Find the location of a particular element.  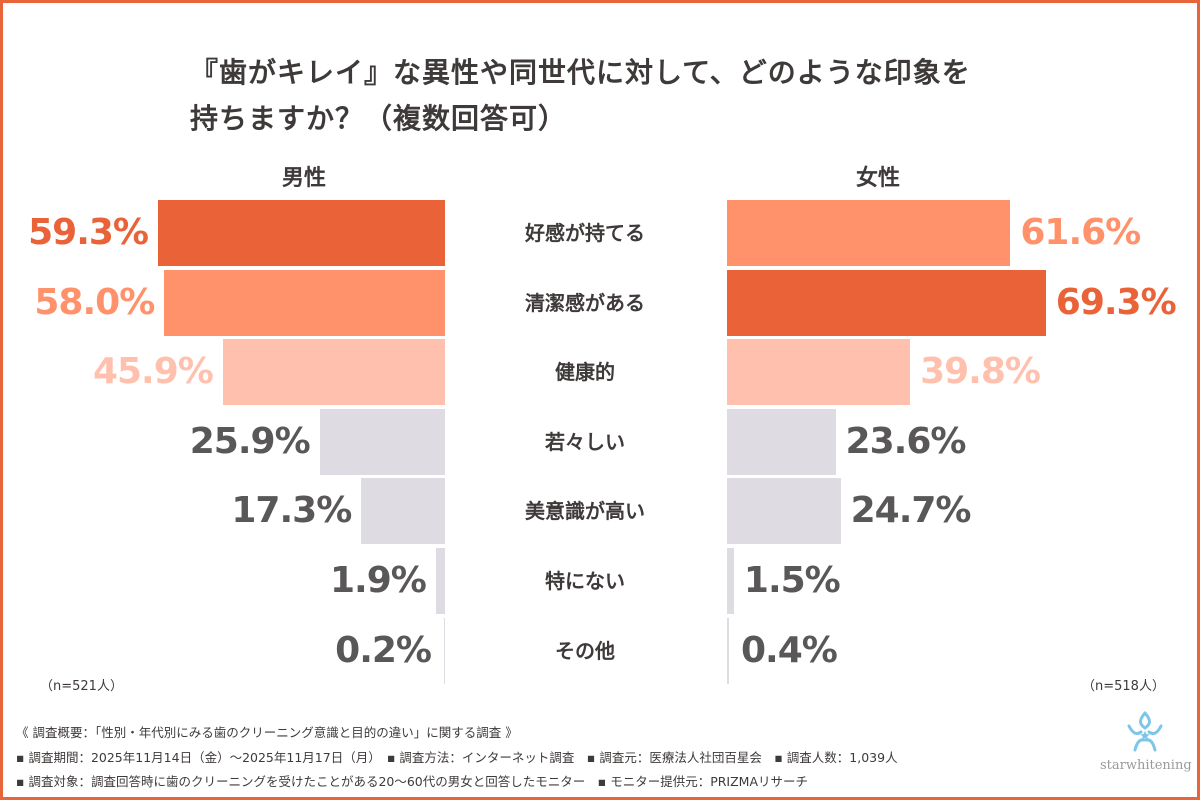

male-value-label: 17.3% is located at coordinates (291, 511).